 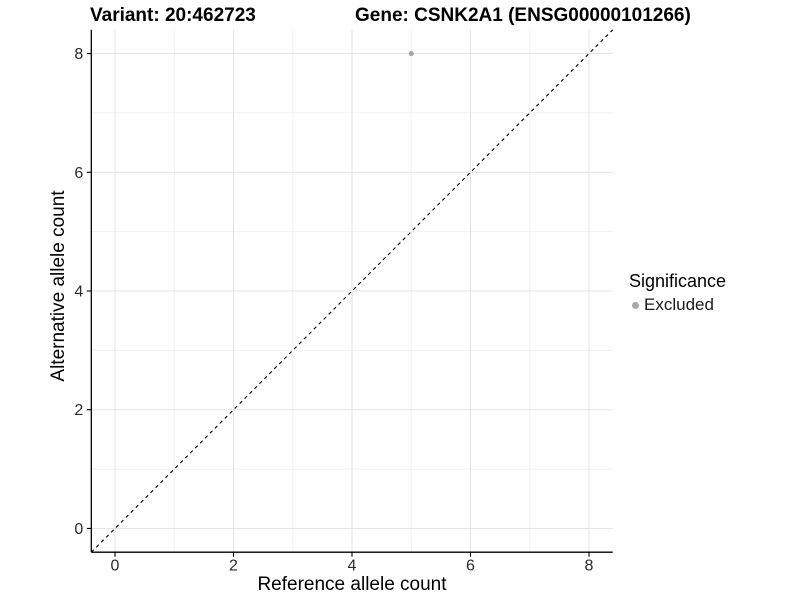 What do you see at coordinates (78, 173) in the screenshot?
I see `y-tick-label: 6` at bounding box center [78, 173].